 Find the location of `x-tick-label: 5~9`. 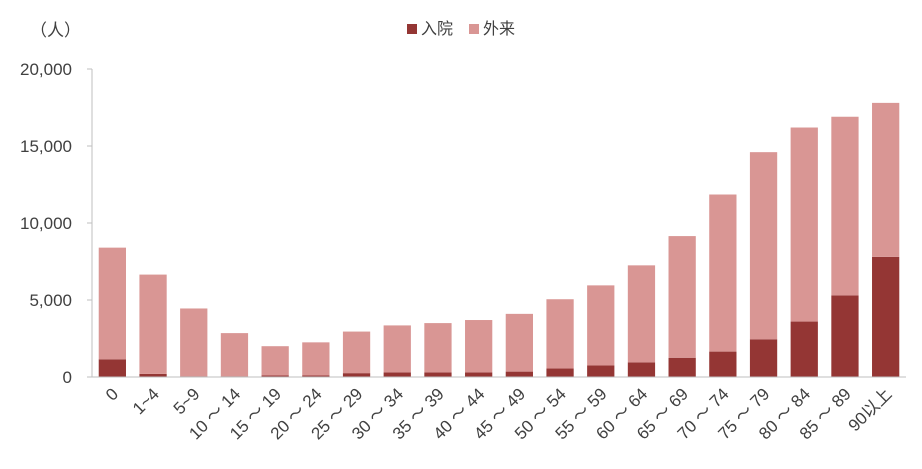

x-tick-label: 5~9 is located at coordinates (187, 401).